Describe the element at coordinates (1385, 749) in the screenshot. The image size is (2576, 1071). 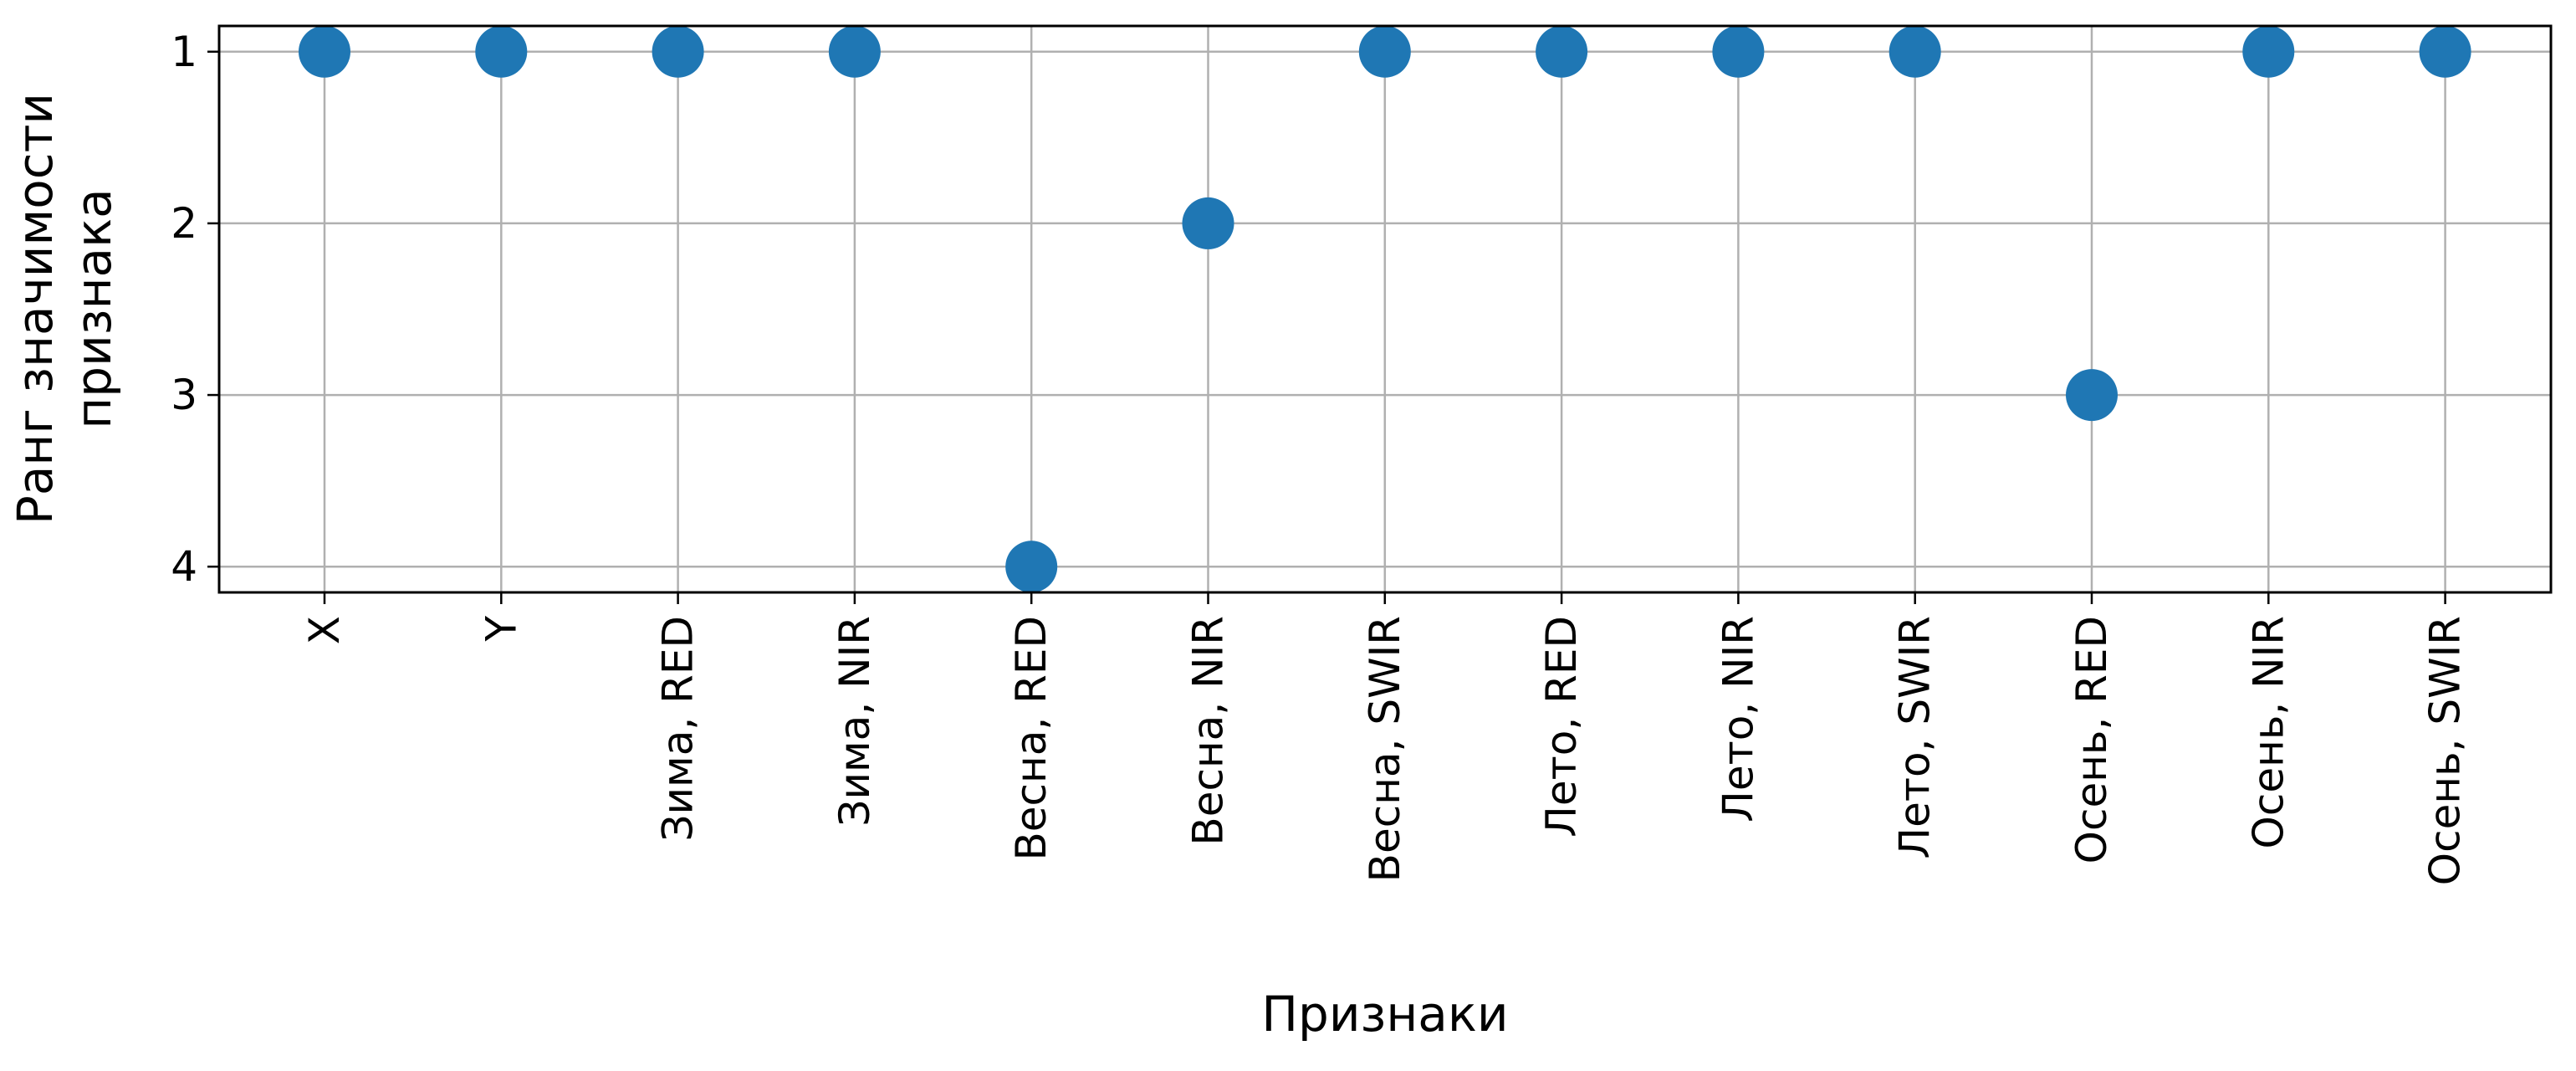
I see `x-tick-label: Весна, SWIR` at that location.